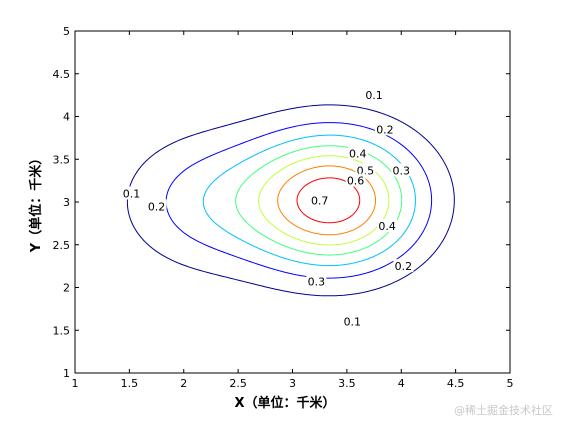 This screenshot has width=561, height=421. I want to click on contour-label: 0.6, so click(356, 181).